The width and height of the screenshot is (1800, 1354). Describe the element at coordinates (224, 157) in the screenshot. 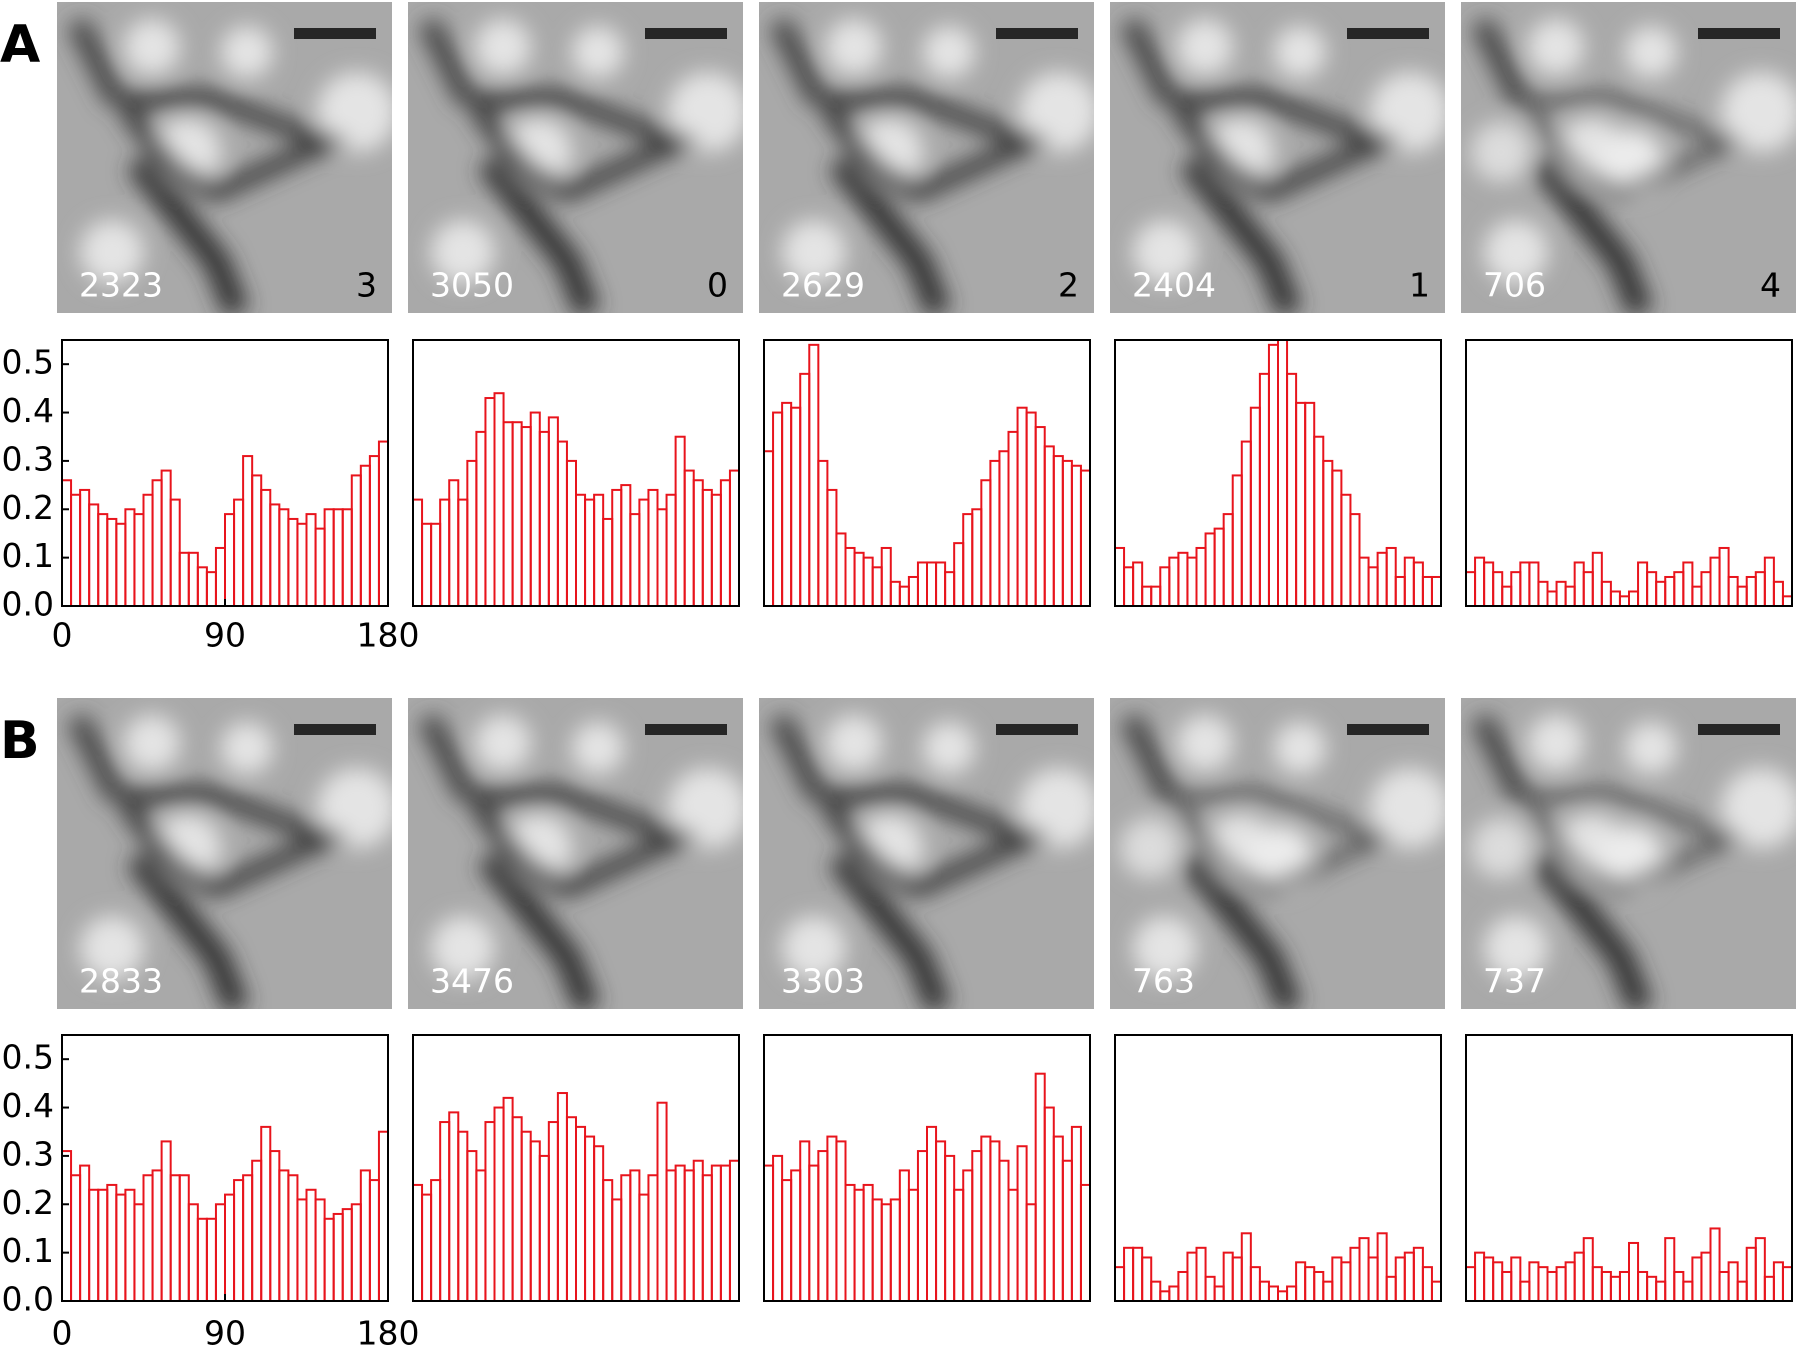

I see `class-average-image: 2323 3` at that location.